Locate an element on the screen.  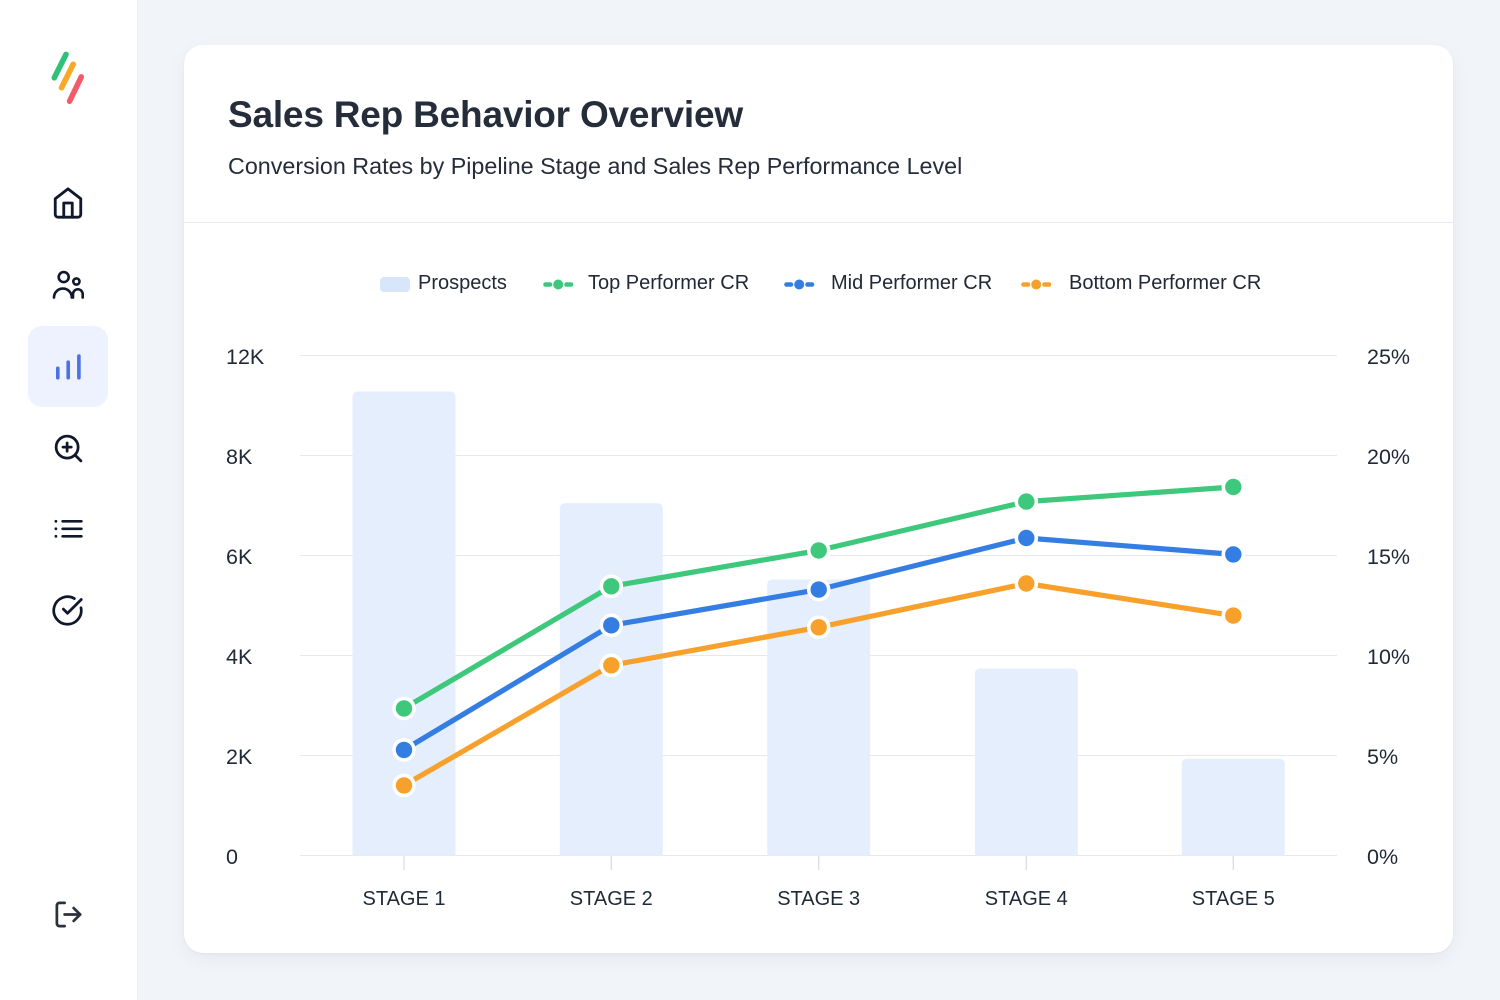
svg-text: 8K is located at coordinates (239, 457).